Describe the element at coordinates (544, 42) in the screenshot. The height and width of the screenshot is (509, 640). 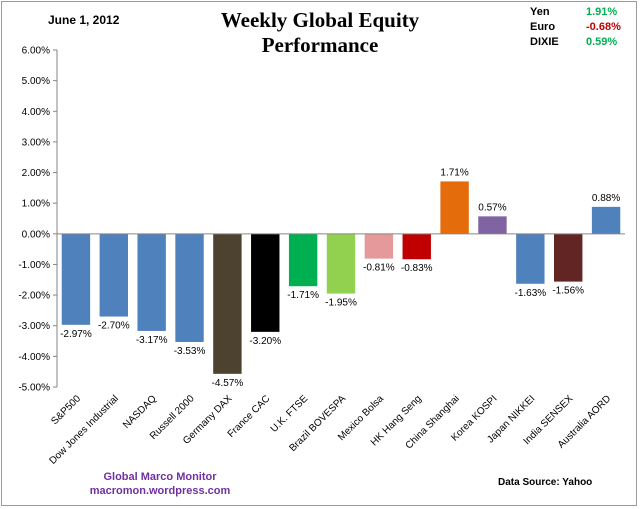
I see `fx-label: DIXIE` at that location.